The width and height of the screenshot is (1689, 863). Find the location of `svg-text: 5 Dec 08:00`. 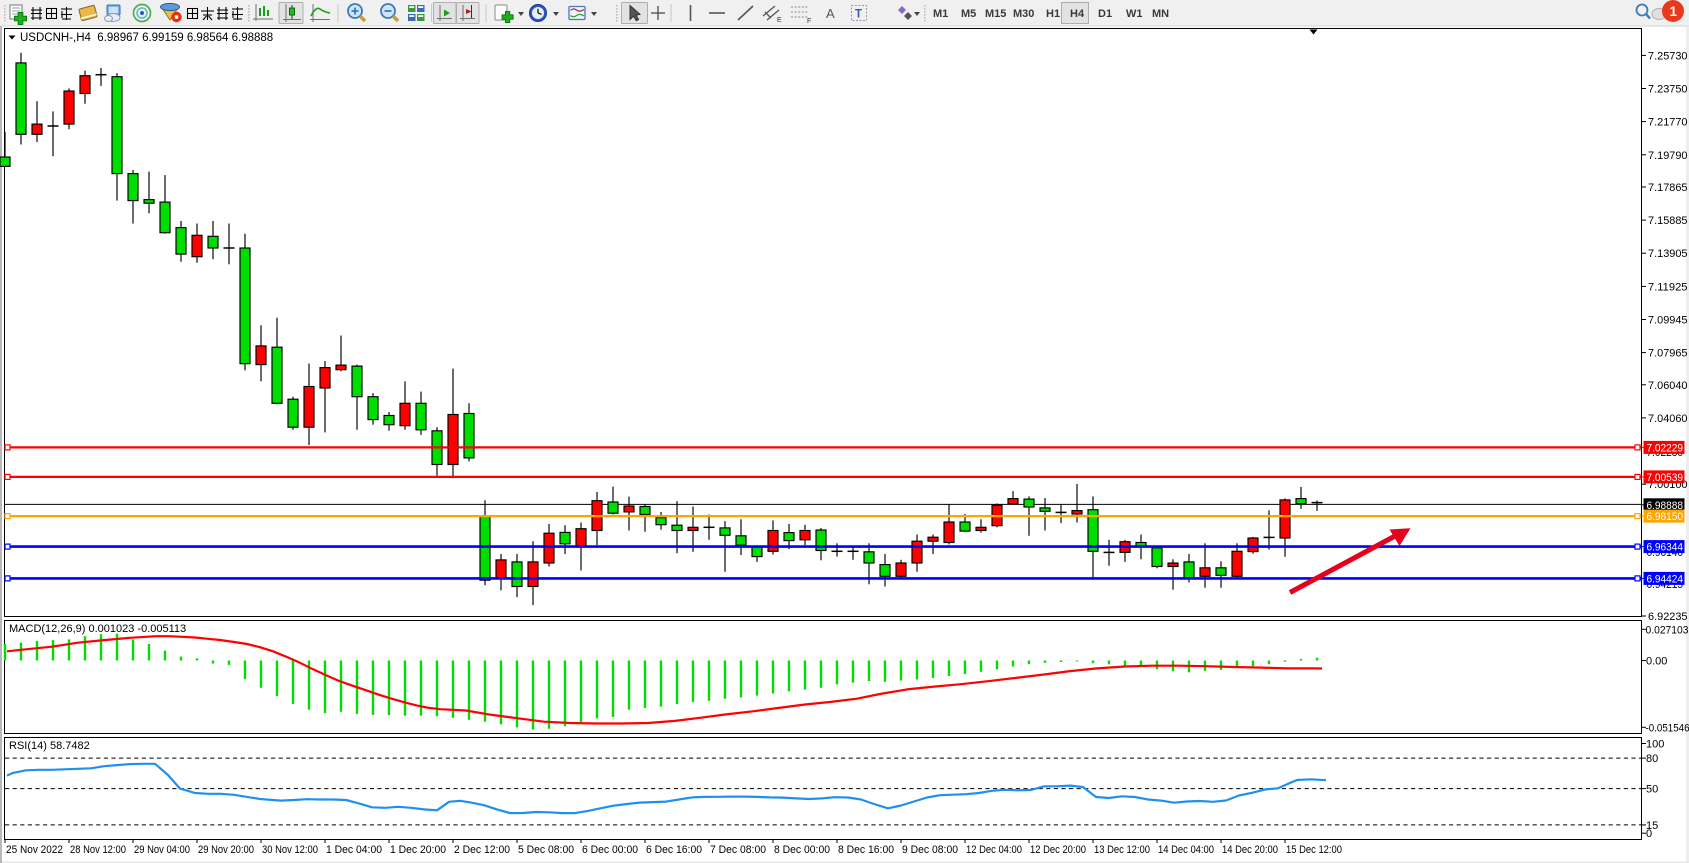

svg-text: 5 Dec 08:00 is located at coordinates (546, 850).